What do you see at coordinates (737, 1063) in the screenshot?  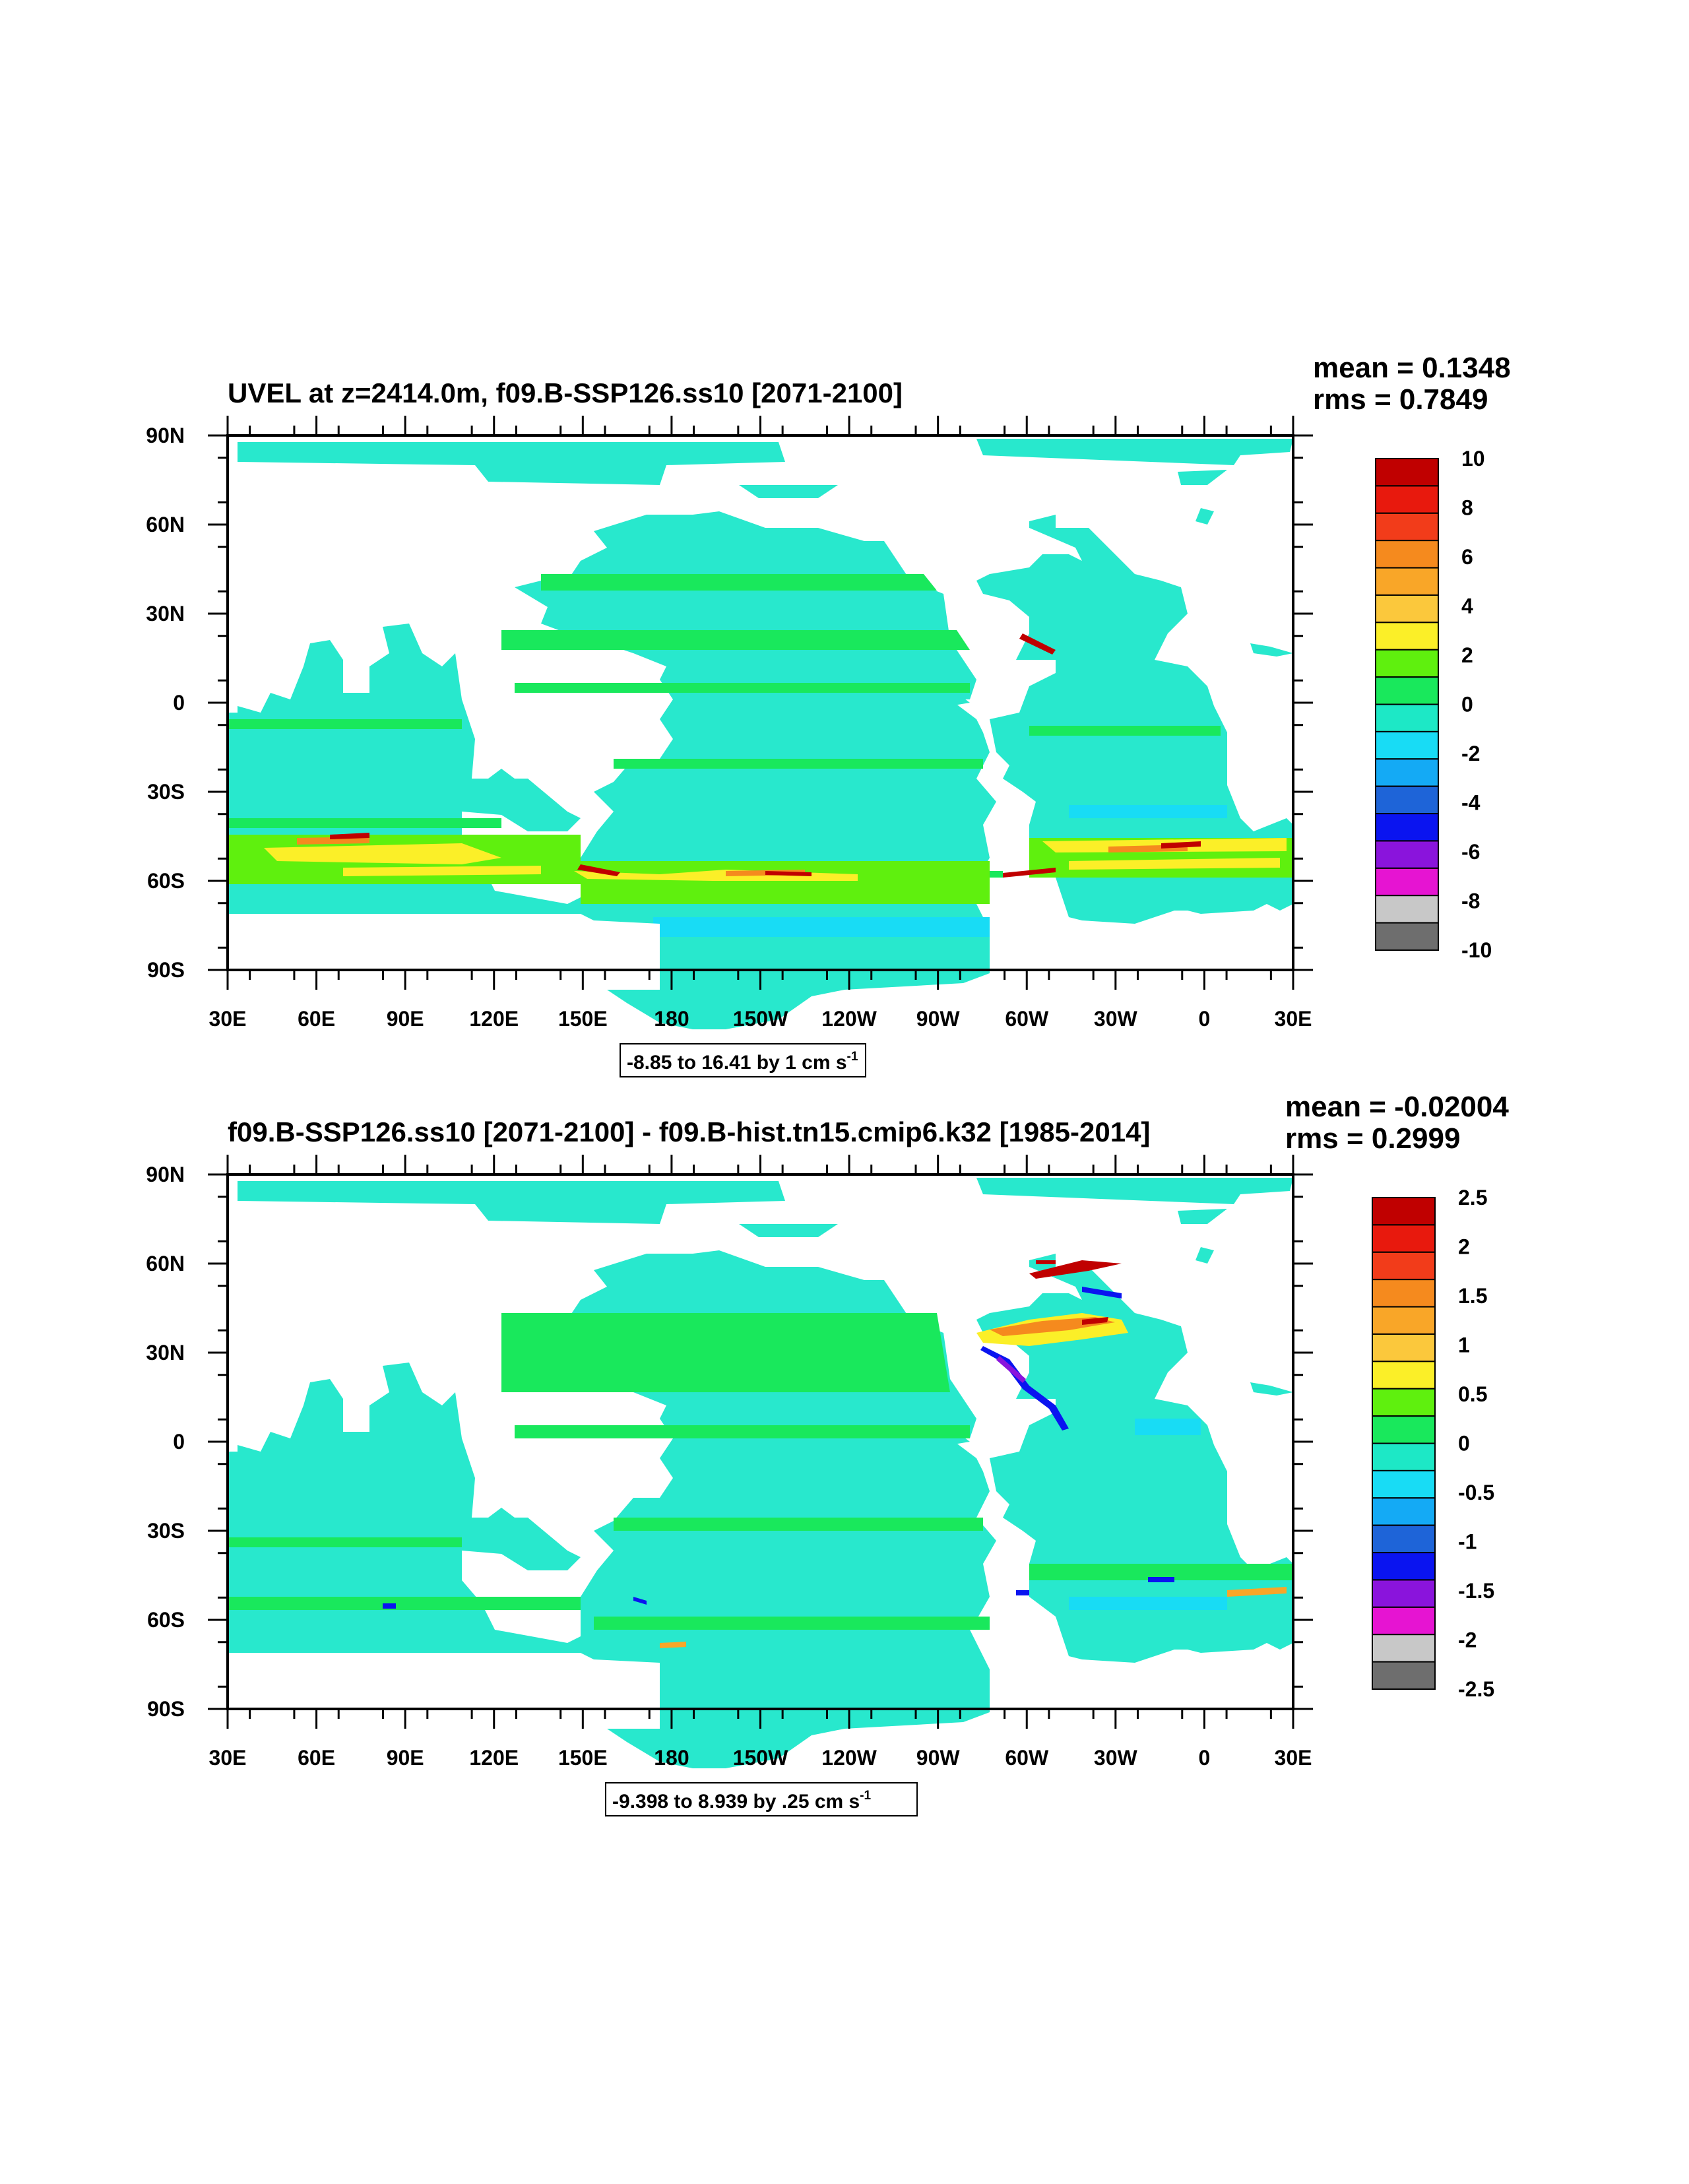 I see `top-range-text: -8.85 to 16.41 by 1 cm s` at bounding box center [737, 1063].